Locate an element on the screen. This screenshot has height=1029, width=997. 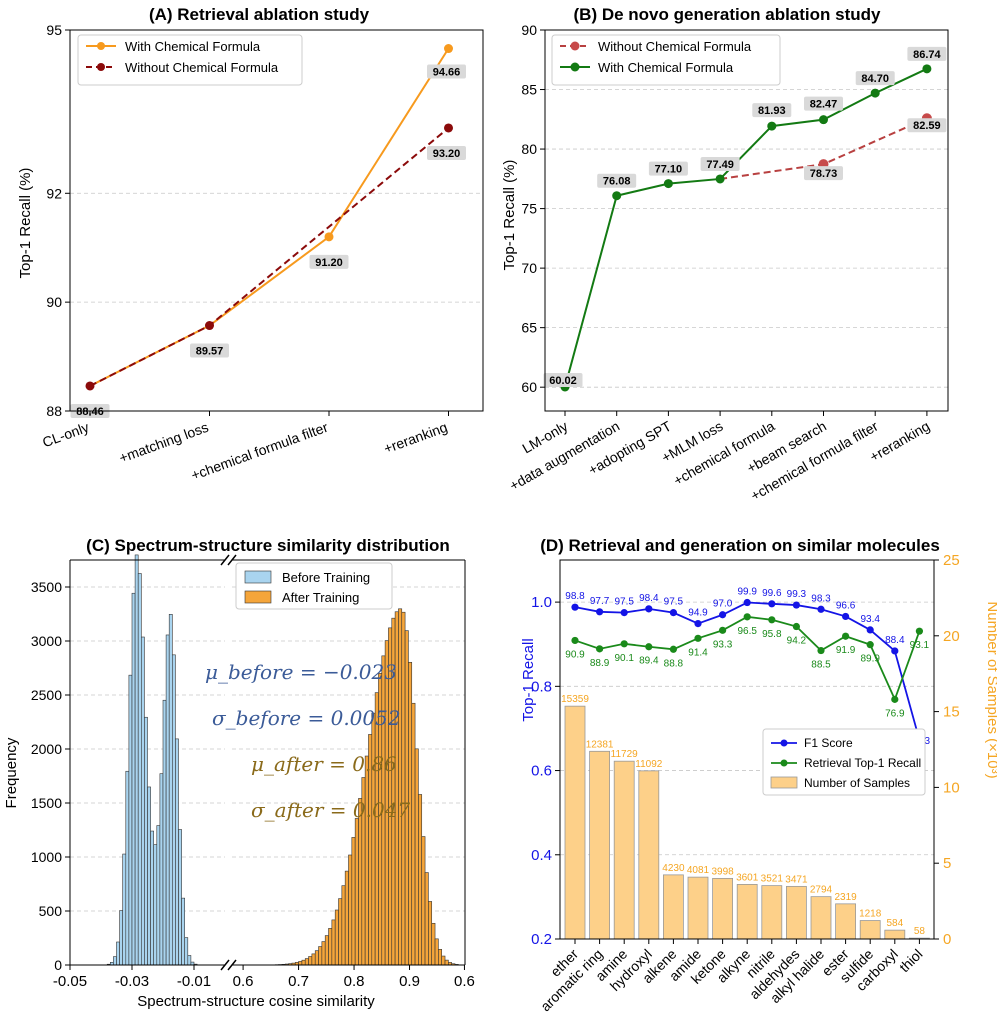
panel-c-stat-annotation: σ_before = 0.0052 is located at coordinates (306, 718).